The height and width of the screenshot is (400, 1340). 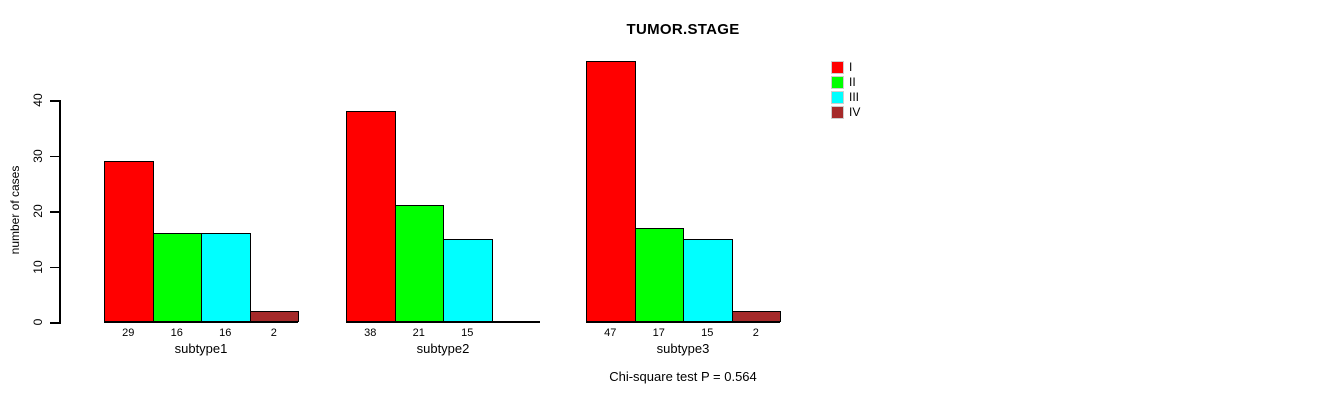 I want to click on legend: I II III IV, so click(x=845, y=90).